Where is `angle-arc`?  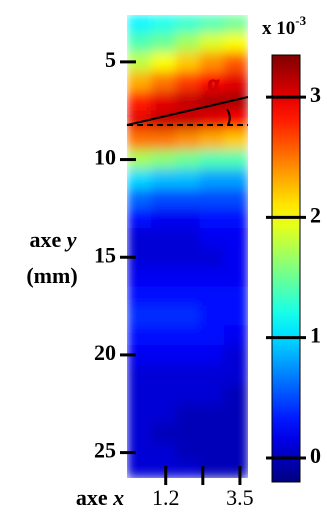 angle-arc is located at coordinates (228, 117).